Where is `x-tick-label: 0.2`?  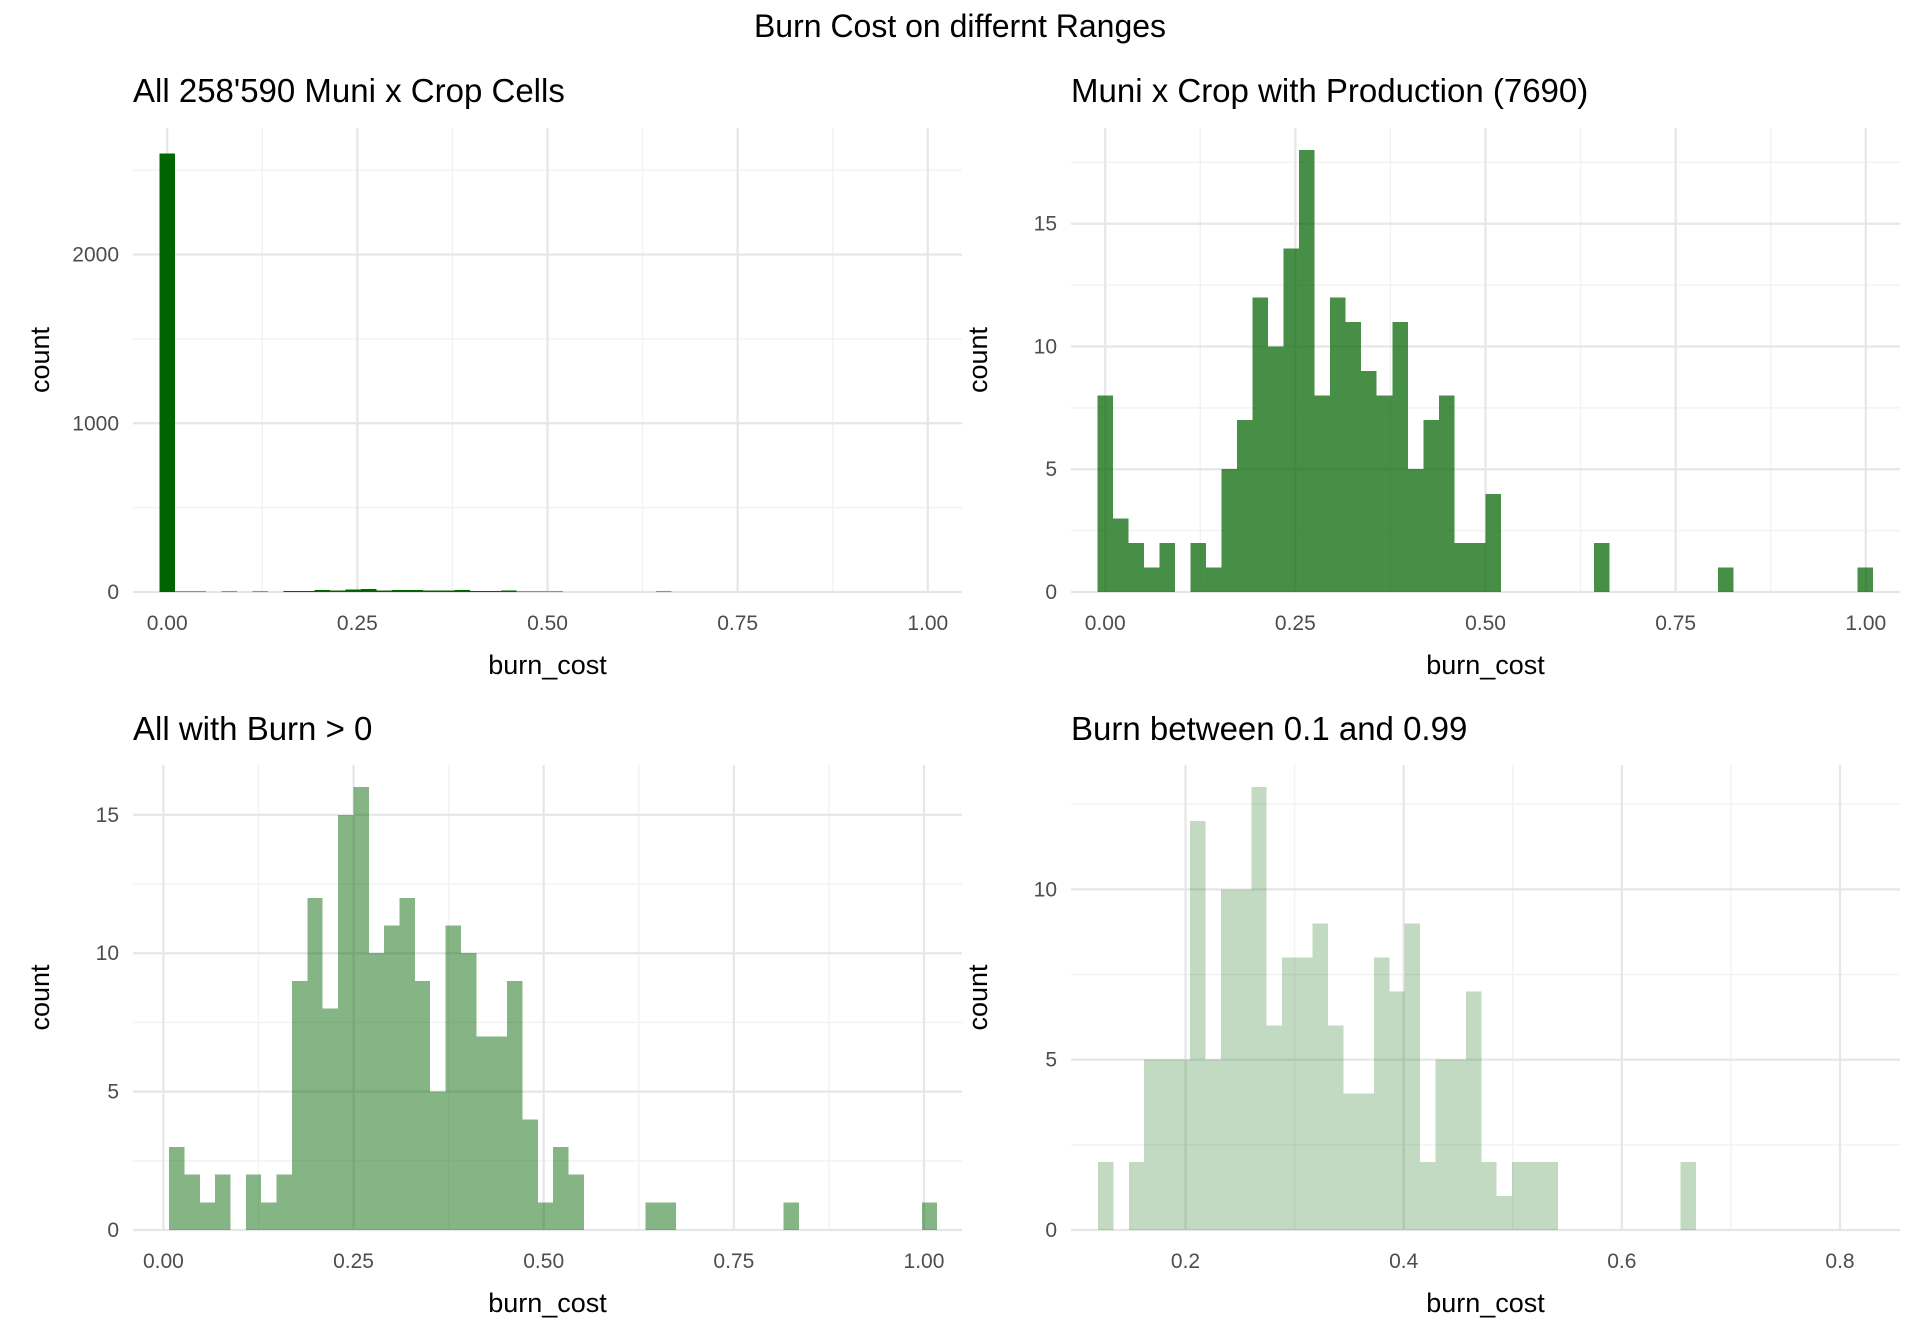 x-tick-label: 0.2 is located at coordinates (1185, 1261).